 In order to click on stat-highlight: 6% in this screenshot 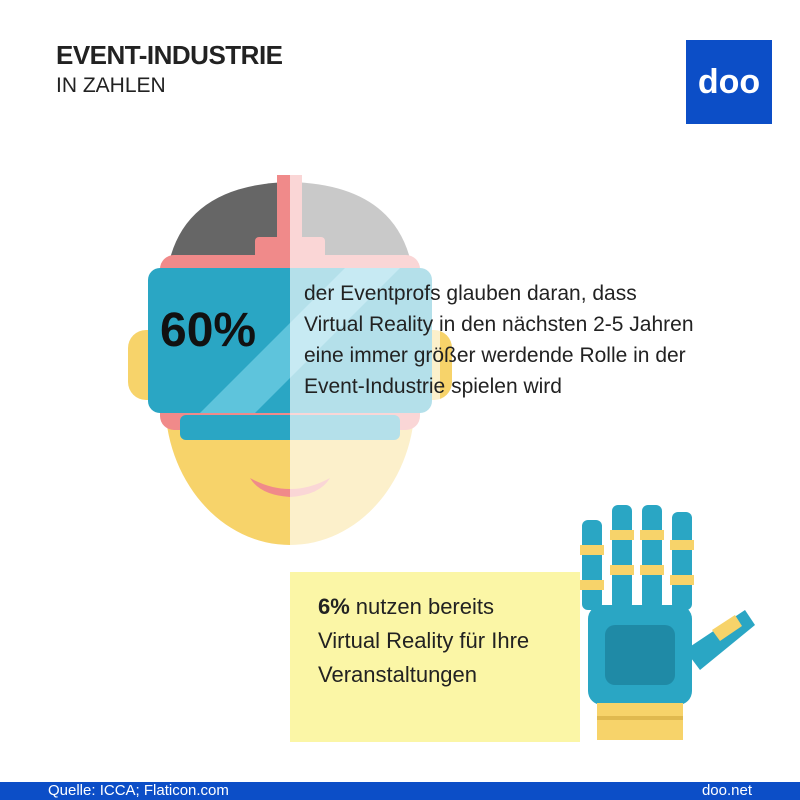, I will do `click(334, 606)`.